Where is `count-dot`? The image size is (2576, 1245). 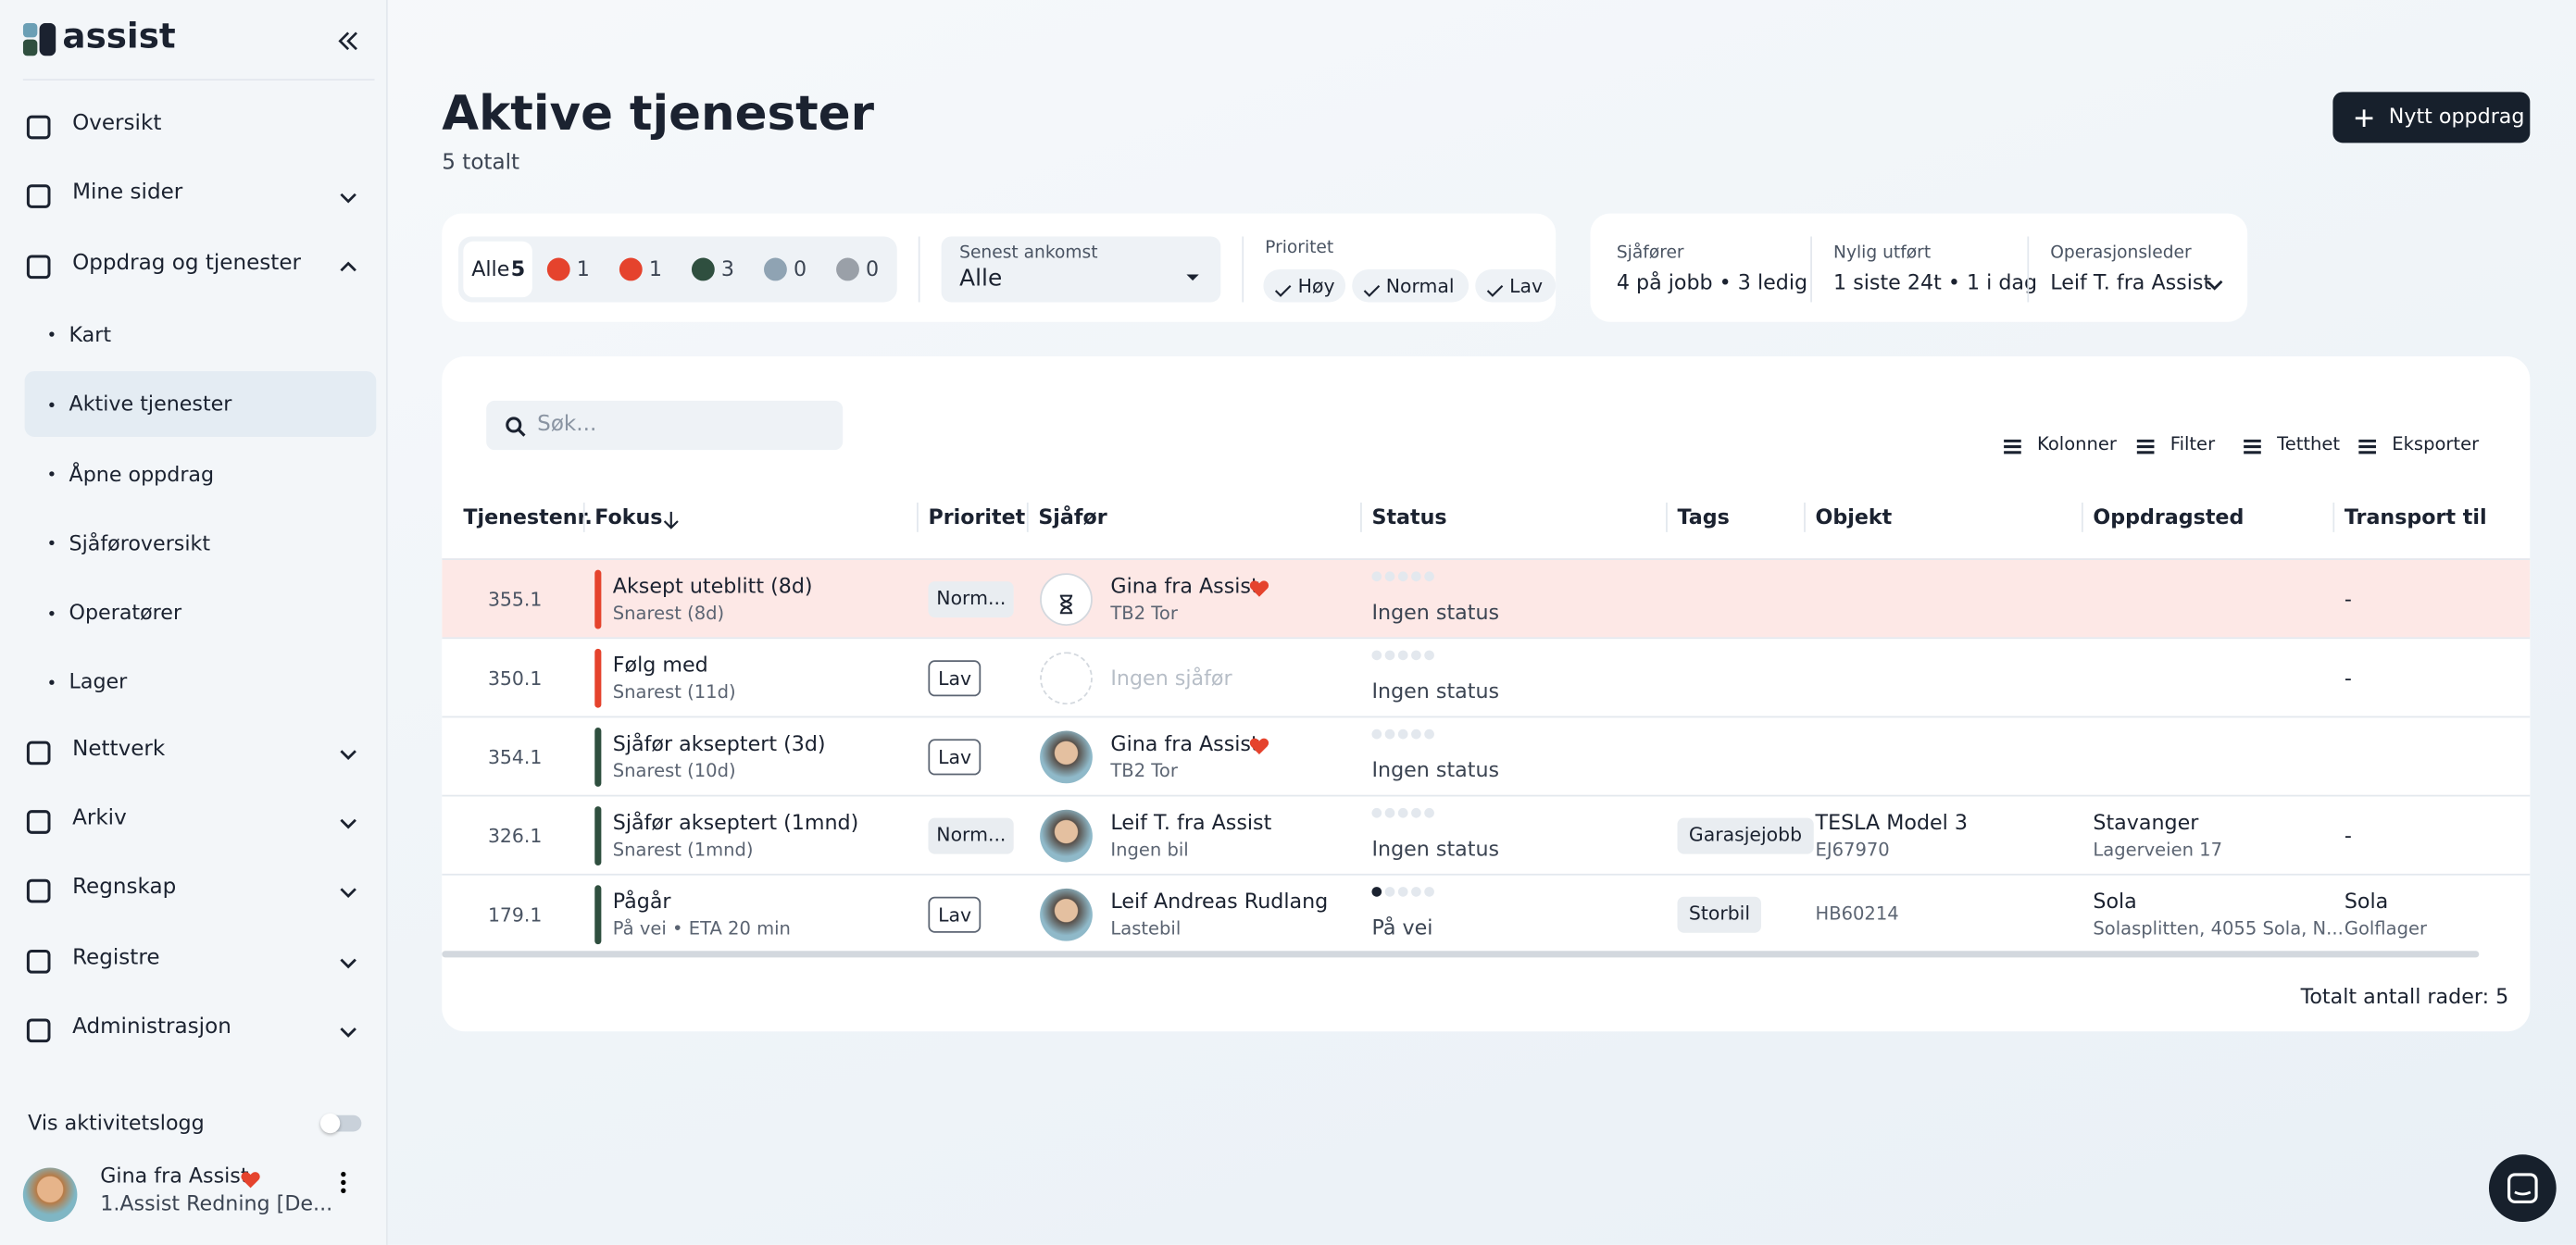 count-dot is located at coordinates (848, 269).